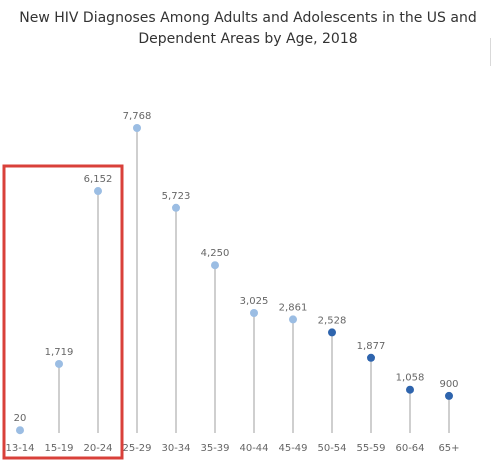  What do you see at coordinates (98, 179) in the screenshot?
I see `value-label-20-24: 6,152` at bounding box center [98, 179].